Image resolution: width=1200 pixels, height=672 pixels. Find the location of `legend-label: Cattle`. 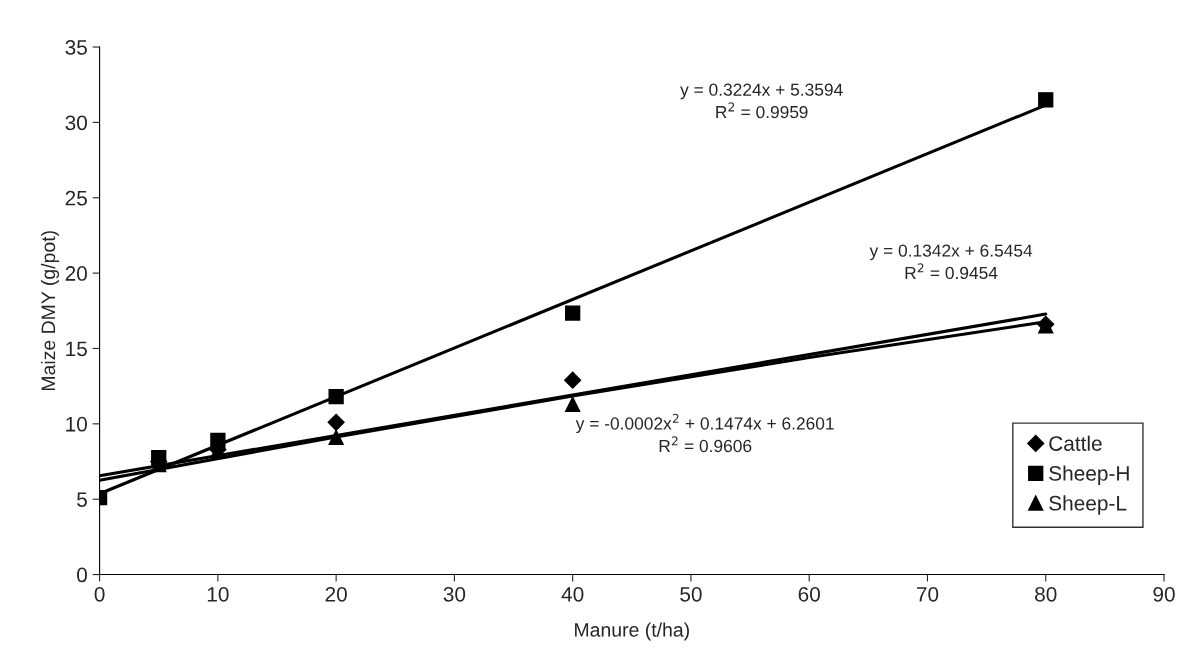

legend-label: Cattle is located at coordinates (1075, 443).